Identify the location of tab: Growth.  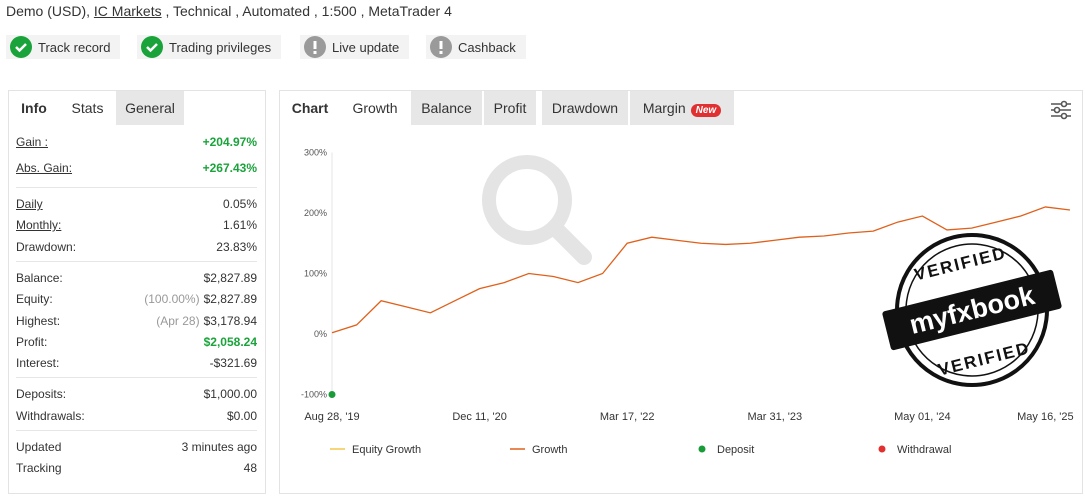
(375, 108).